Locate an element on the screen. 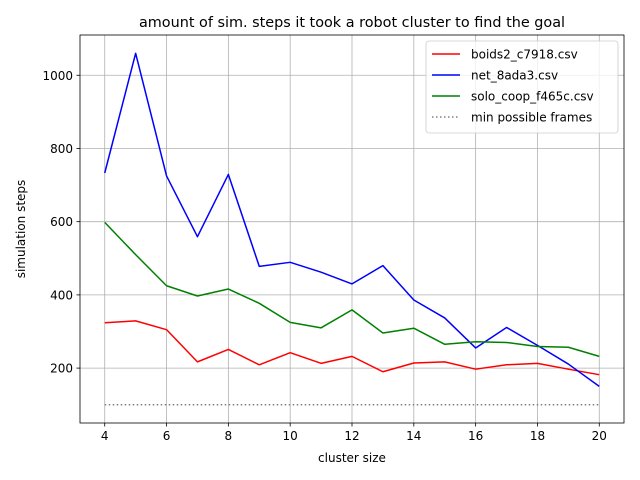  x-tick-label: 6 is located at coordinates (167, 436).